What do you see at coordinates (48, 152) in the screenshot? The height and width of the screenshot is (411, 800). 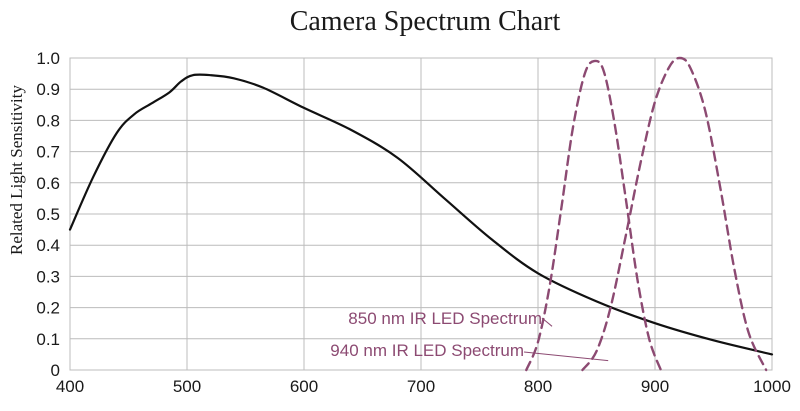 I see `y-tick-label: 0.7` at bounding box center [48, 152].